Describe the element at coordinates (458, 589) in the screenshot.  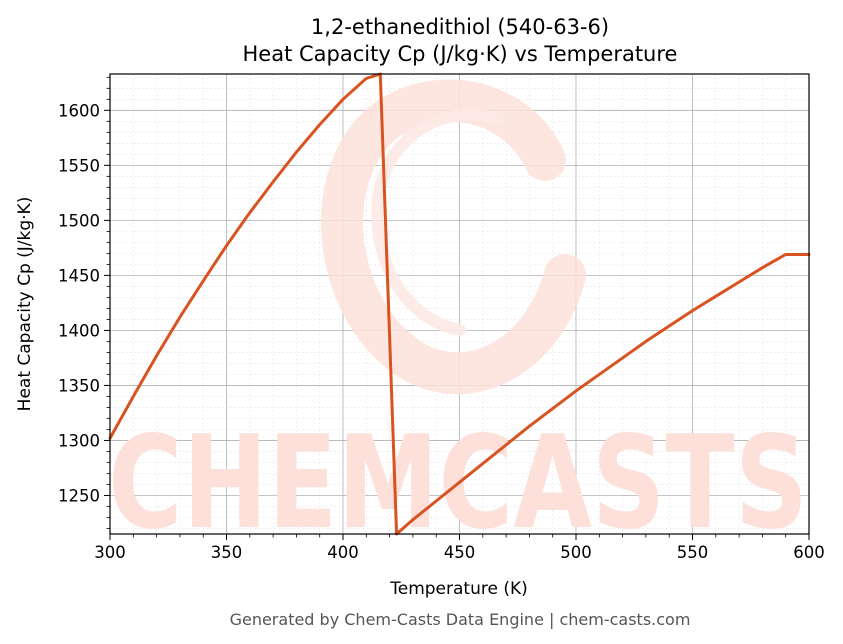
I see `x-axis-label: Temperature (K)` at that location.